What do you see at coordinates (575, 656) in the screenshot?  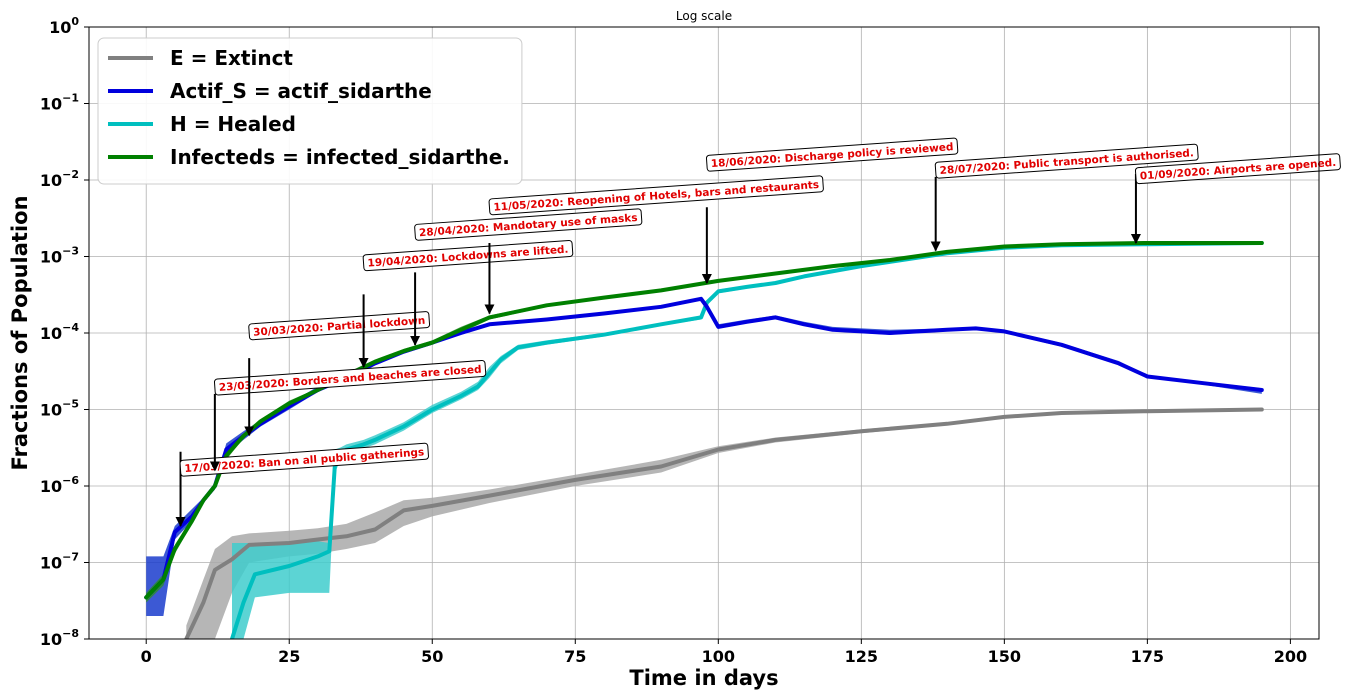 I see `x-tick-label: 75` at bounding box center [575, 656].